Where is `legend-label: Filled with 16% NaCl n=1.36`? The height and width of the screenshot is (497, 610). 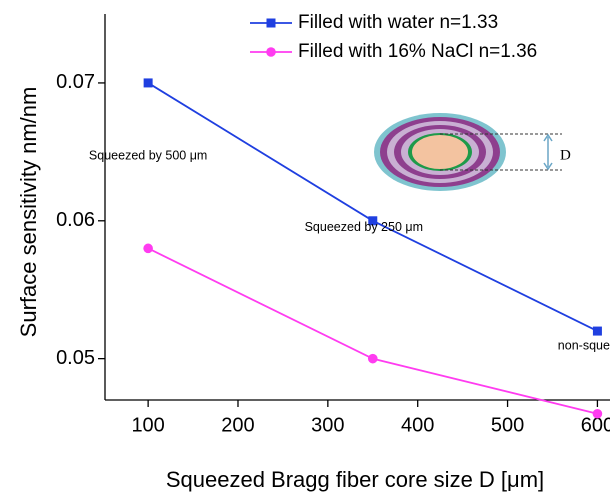
legend-label: Filled with 16% NaCl n=1.36 is located at coordinates (417, 51).